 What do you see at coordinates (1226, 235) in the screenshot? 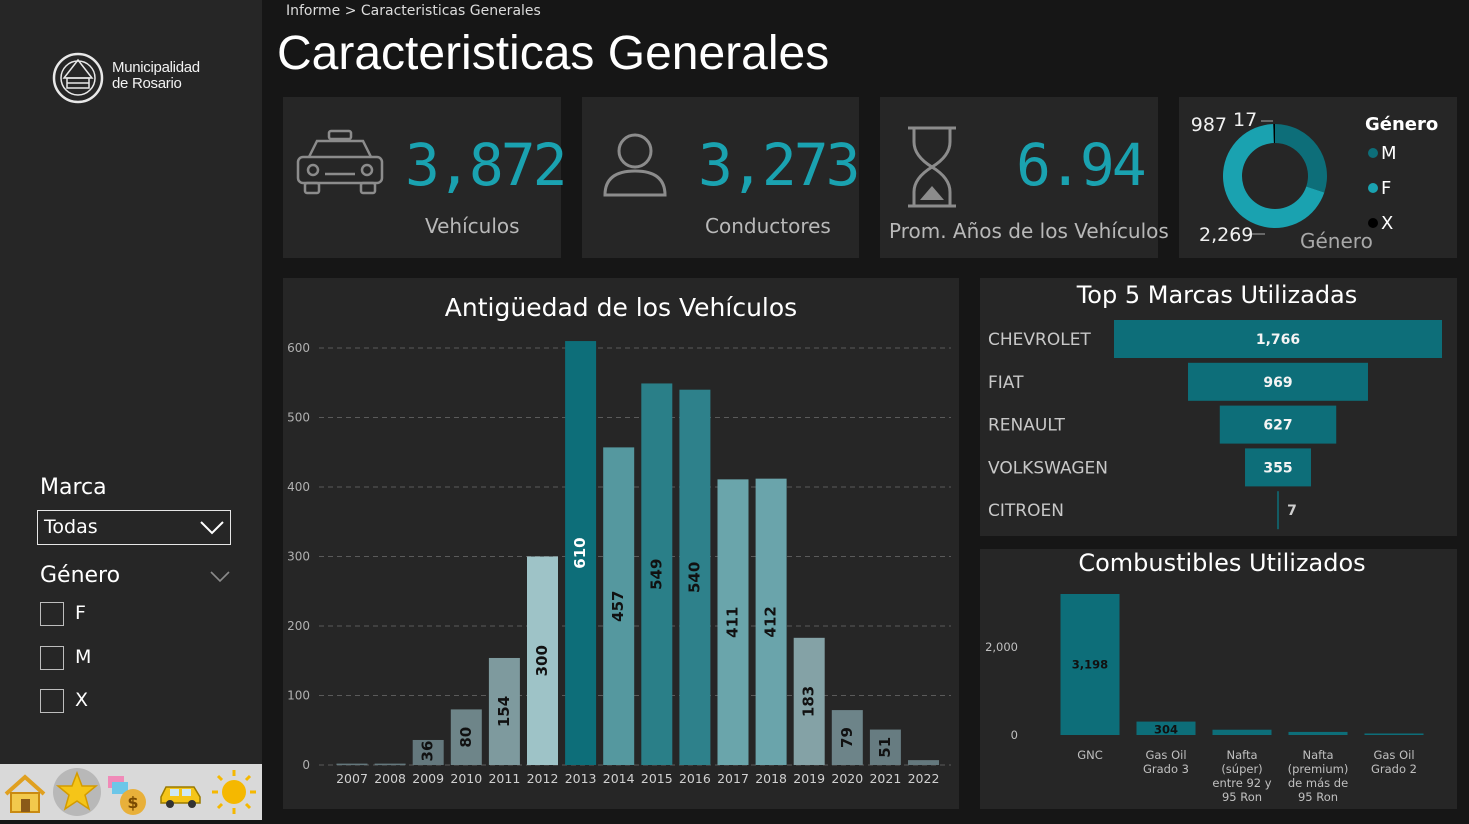
I see `donut-label-f: 2,269` at bounding box center [1226, 235].